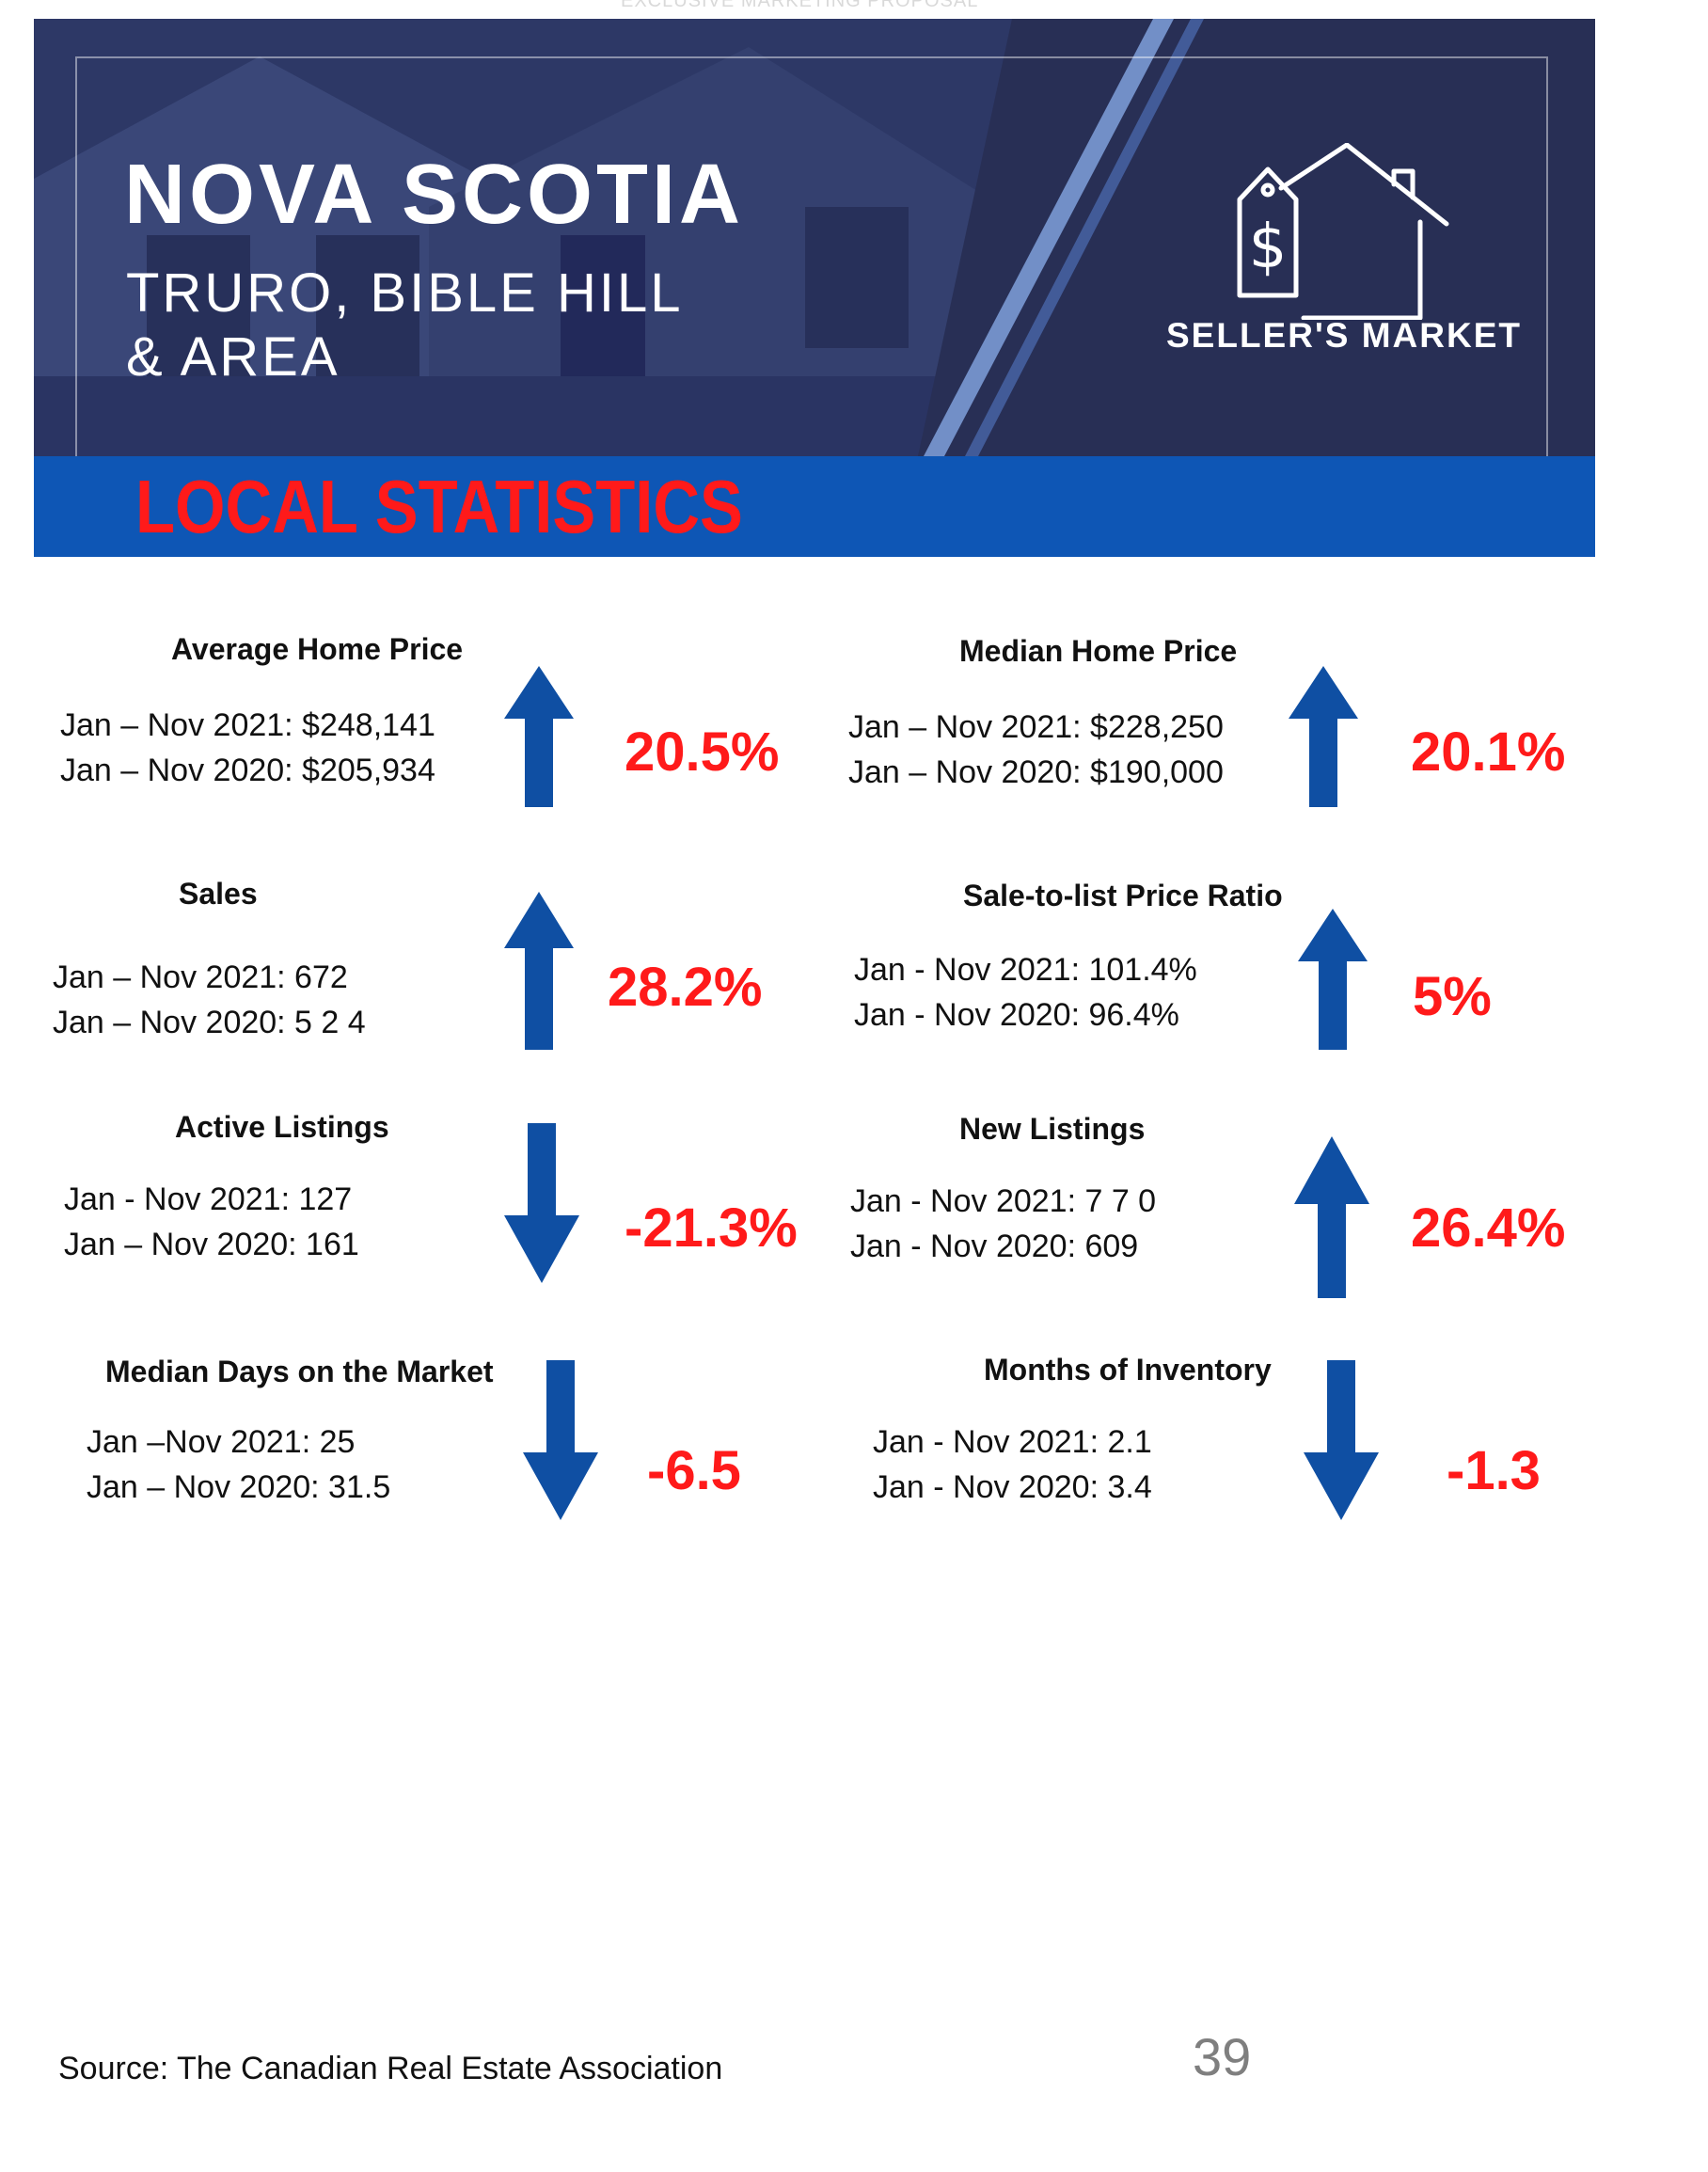 The height and width of the screenshot is (2172, 1708). Describe the element at coordinates (1012, 1487) in the screenshot. I see `stat-line-2020: Jan - Nov 2020: 3.4` at that location.